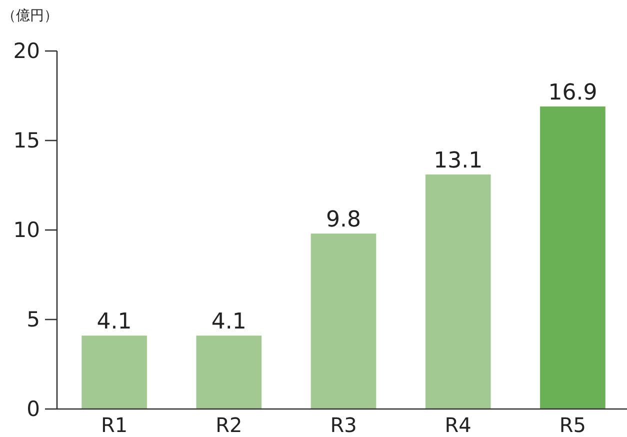 This screenshot has width=627, height=437. I want to click on y-tick-label: 0, so click(33, 409).